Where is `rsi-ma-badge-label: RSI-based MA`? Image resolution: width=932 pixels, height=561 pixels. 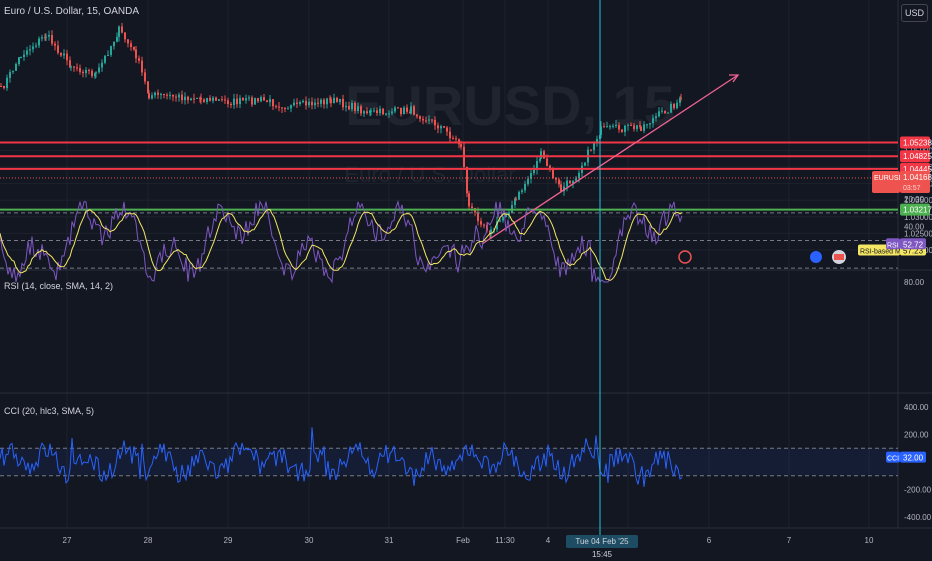 rsi-ma-badge-label: RSI-based MA is located at coordinates (883, 252).